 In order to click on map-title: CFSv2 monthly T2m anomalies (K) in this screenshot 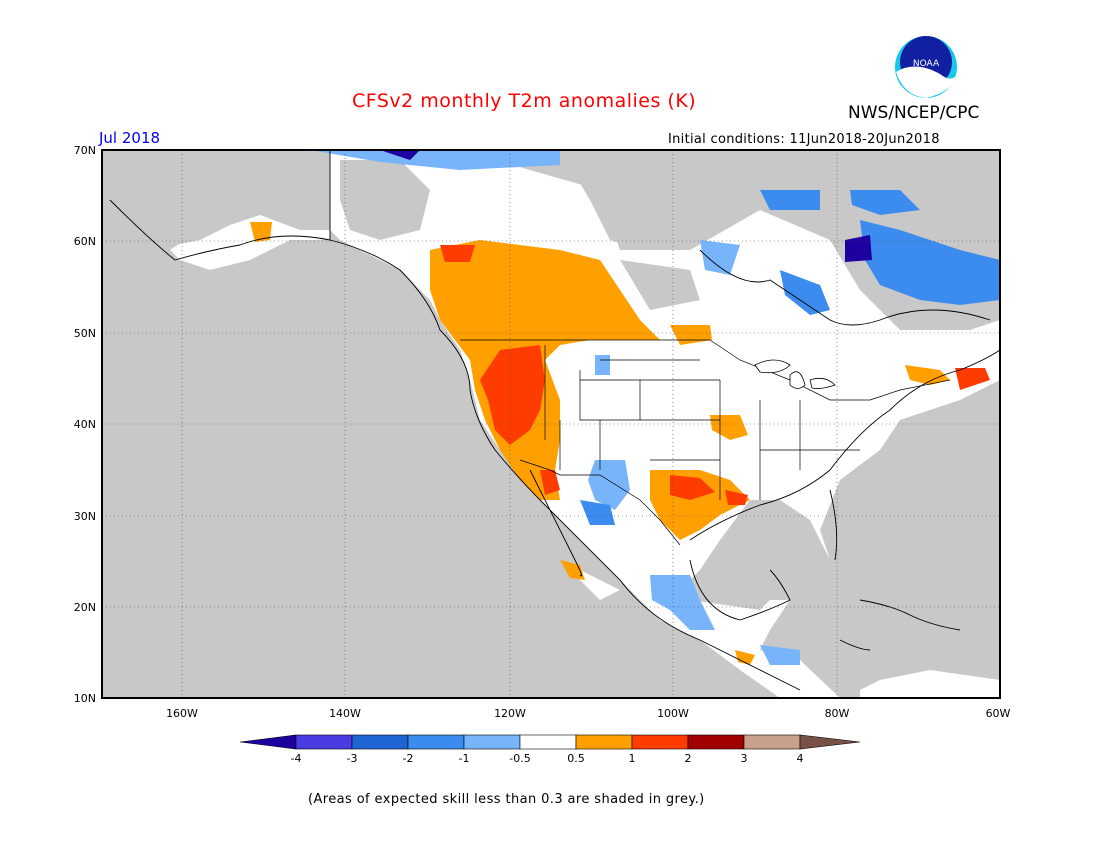, I will do `click(524, 101)`.